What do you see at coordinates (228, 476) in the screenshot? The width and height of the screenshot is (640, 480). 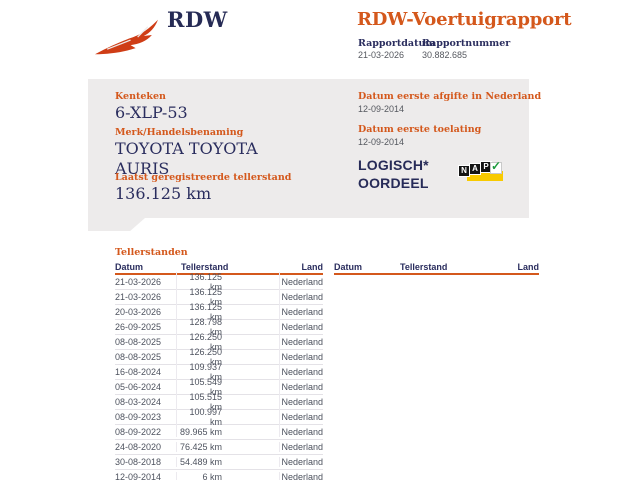 I see `table-cell: 6 km` at bounding box center [228, 476].